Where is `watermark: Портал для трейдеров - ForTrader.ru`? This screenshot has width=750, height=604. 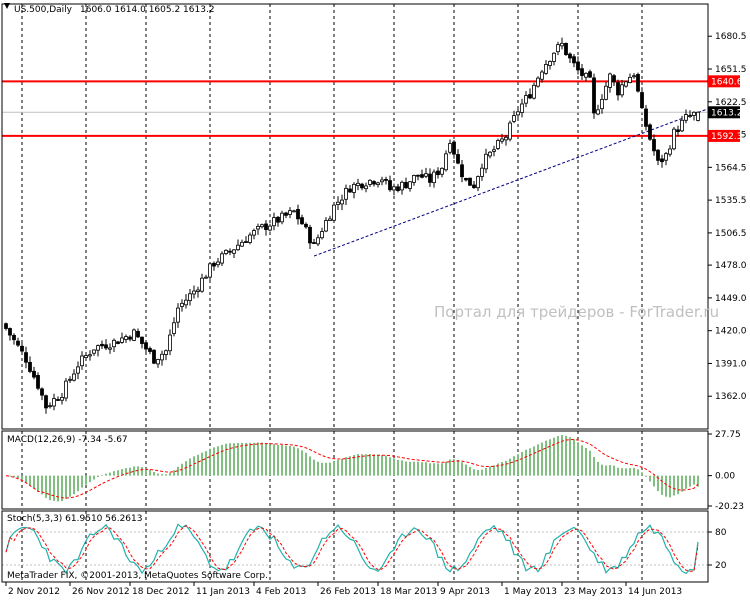 watermark: Портал для трейдеров - ForTrader.ru is located at coordinates (576, 312).